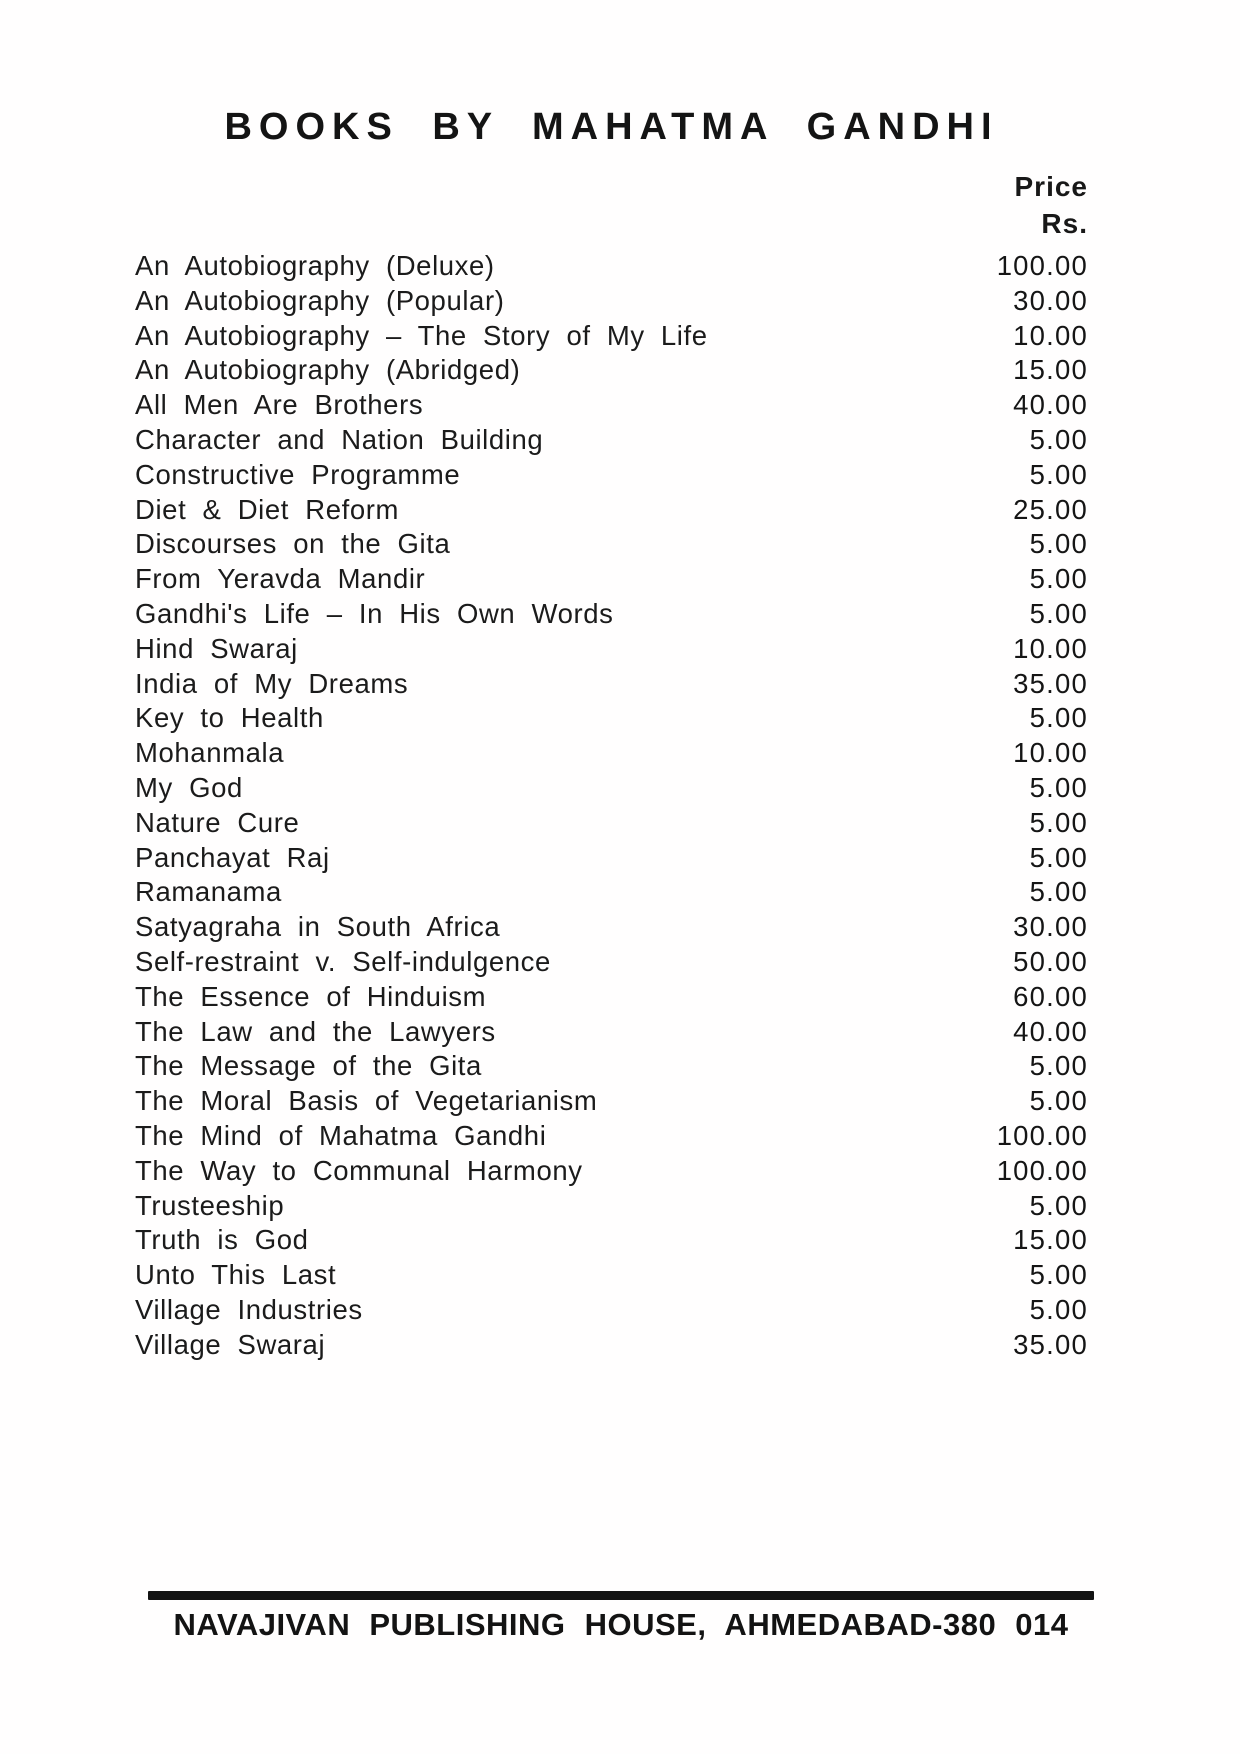 The width and height of the screenshot is (1240, 1754). I want to click on table-row: An Autobiography (Abridged) 15.00, so click(611, 370).